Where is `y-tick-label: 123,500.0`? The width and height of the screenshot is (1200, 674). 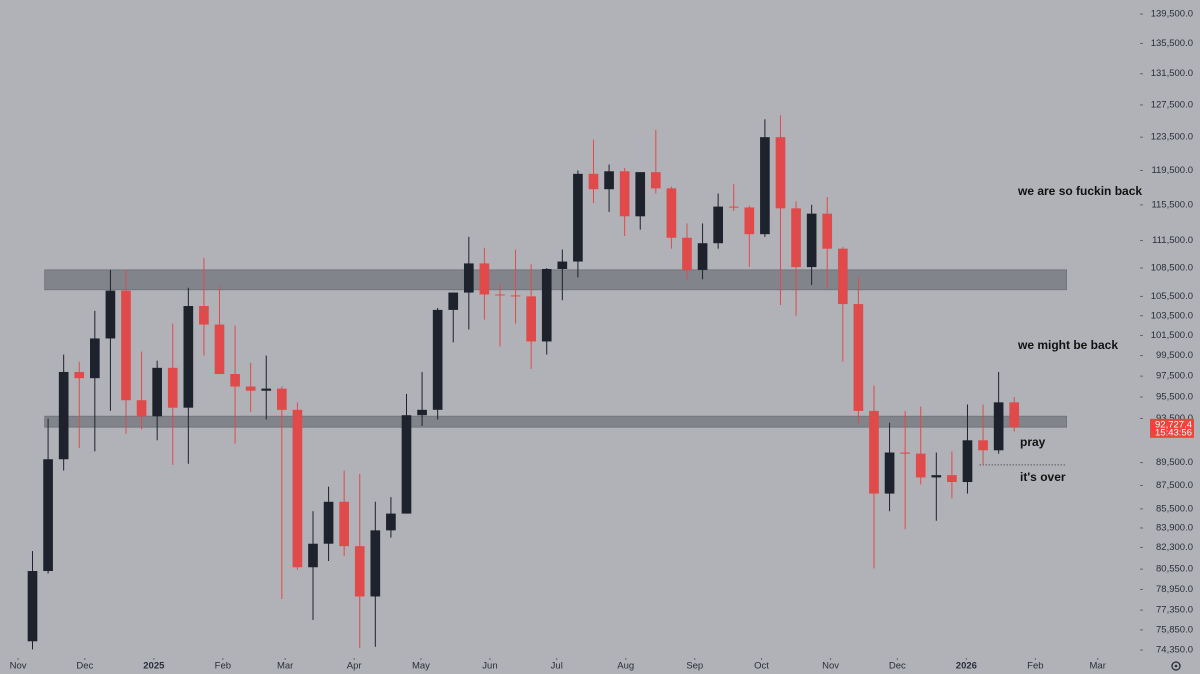
y-tick-label: 123,500.0 is located at coordinates (1172, 137).